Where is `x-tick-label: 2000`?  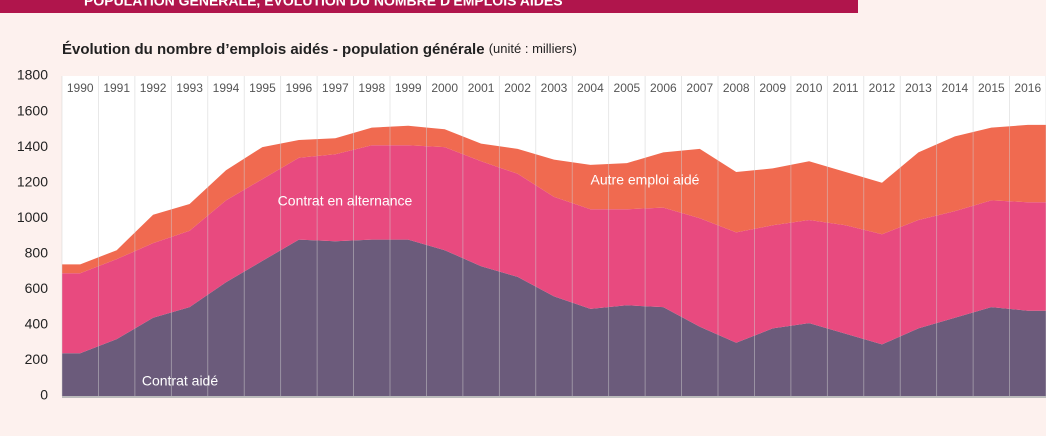 x-tick-label: 2000 is located at coordinates (444, 88).